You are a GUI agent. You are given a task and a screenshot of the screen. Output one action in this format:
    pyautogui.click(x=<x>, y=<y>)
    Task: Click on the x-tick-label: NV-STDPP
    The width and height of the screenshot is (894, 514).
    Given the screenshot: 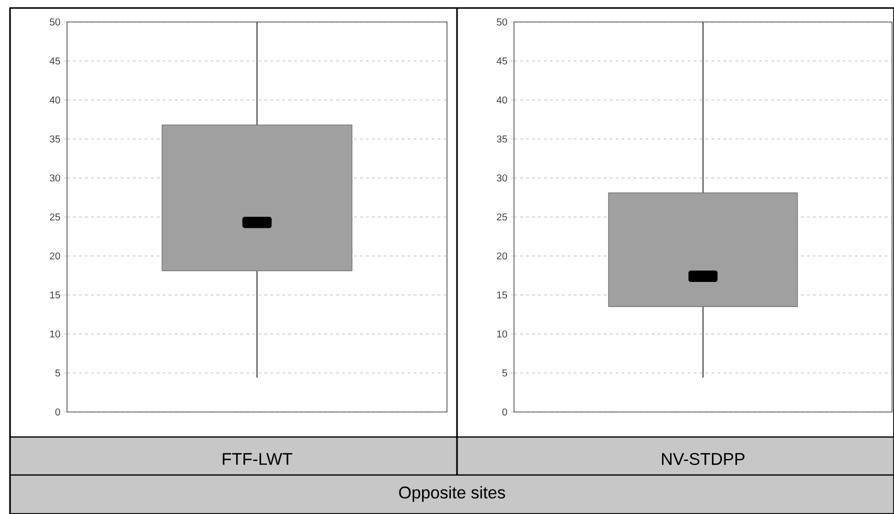 What is the action you would take?
    pyautogui.click(x=703, y=458)
    